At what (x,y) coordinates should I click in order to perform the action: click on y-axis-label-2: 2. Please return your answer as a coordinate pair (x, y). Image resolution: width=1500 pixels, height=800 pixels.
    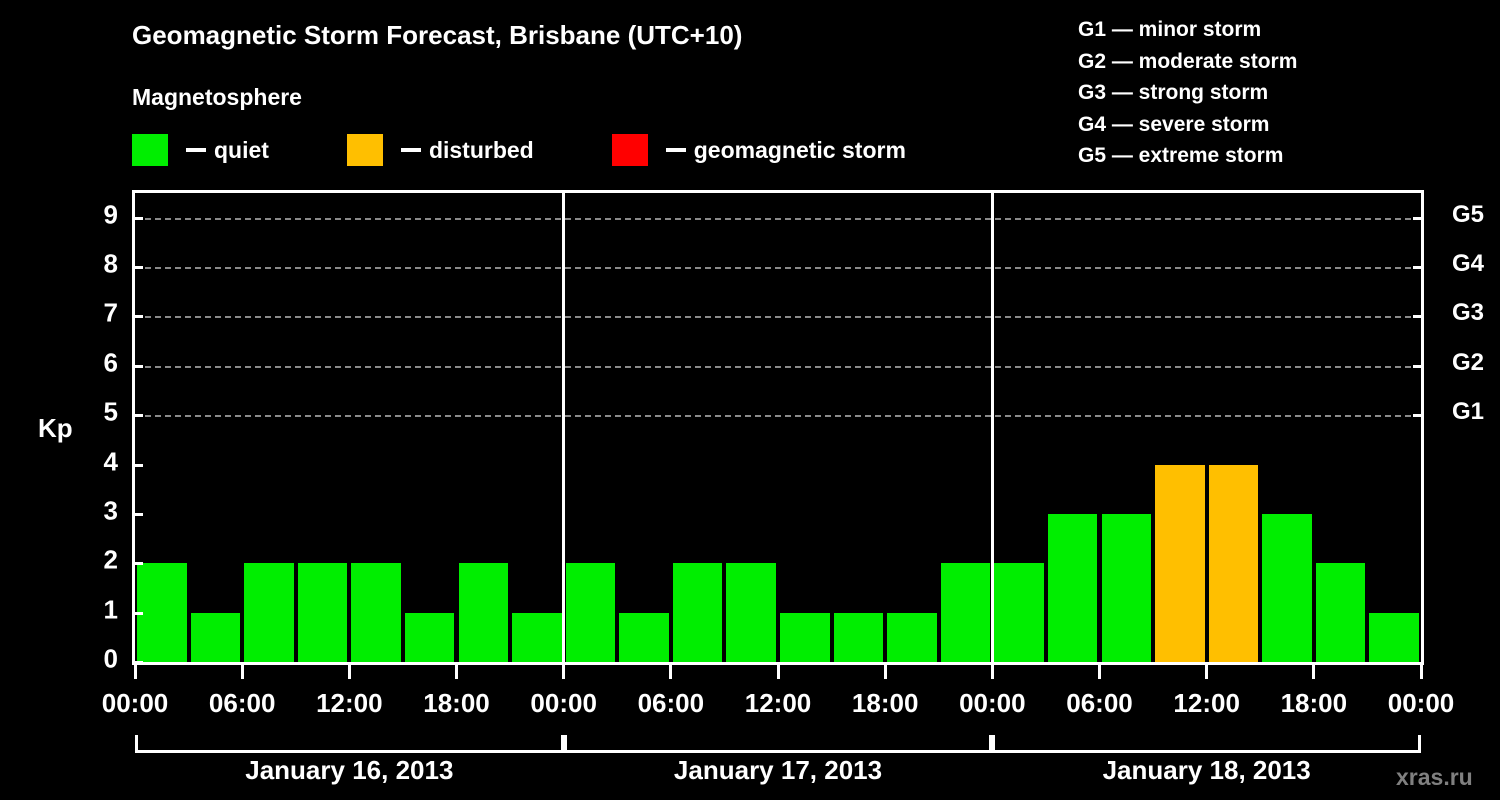
    Looking at the image, I should click on (110, 559).